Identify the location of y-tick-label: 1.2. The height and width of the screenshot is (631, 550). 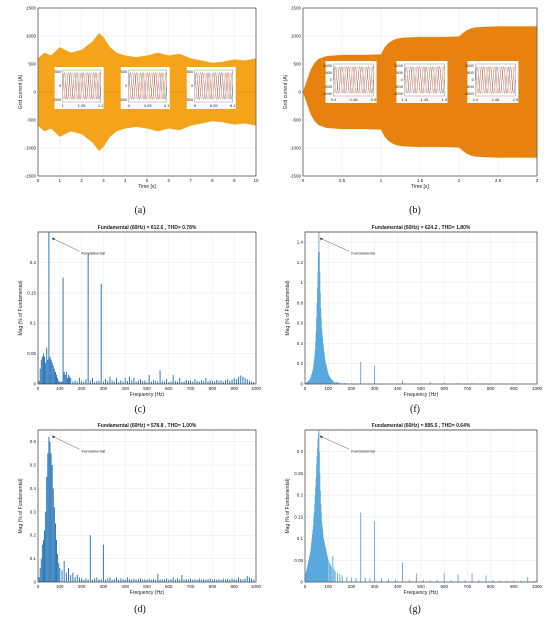
(300, 262).